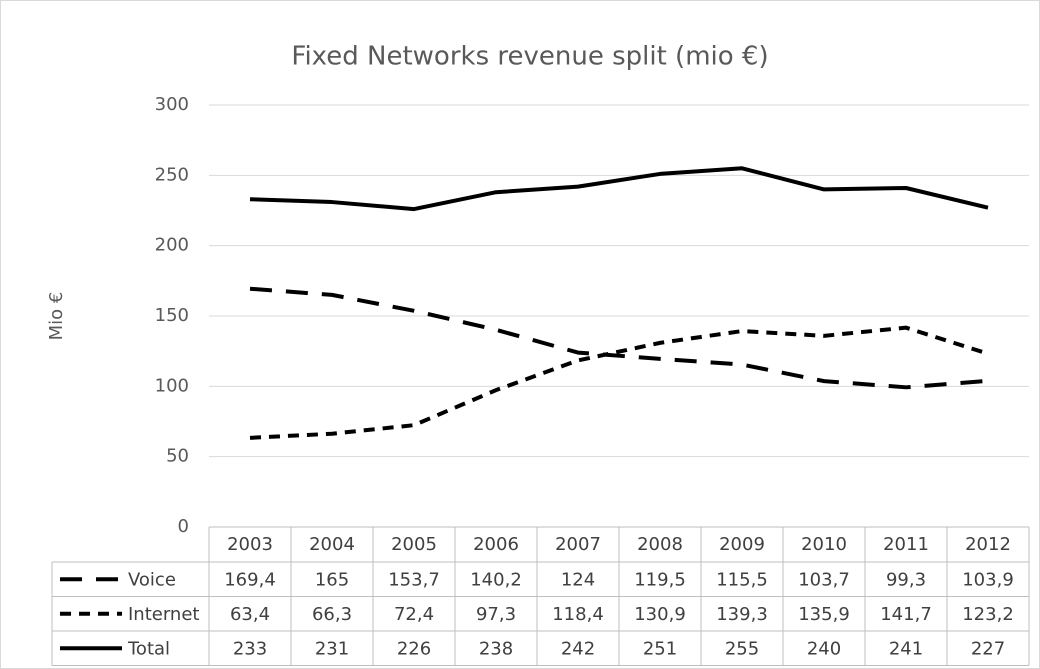 The height and width of the screenshot is (669, 1040). Describe the element at coordinates (177, 456) in the screenshot. I see `y-tick-label: 50` at that location.